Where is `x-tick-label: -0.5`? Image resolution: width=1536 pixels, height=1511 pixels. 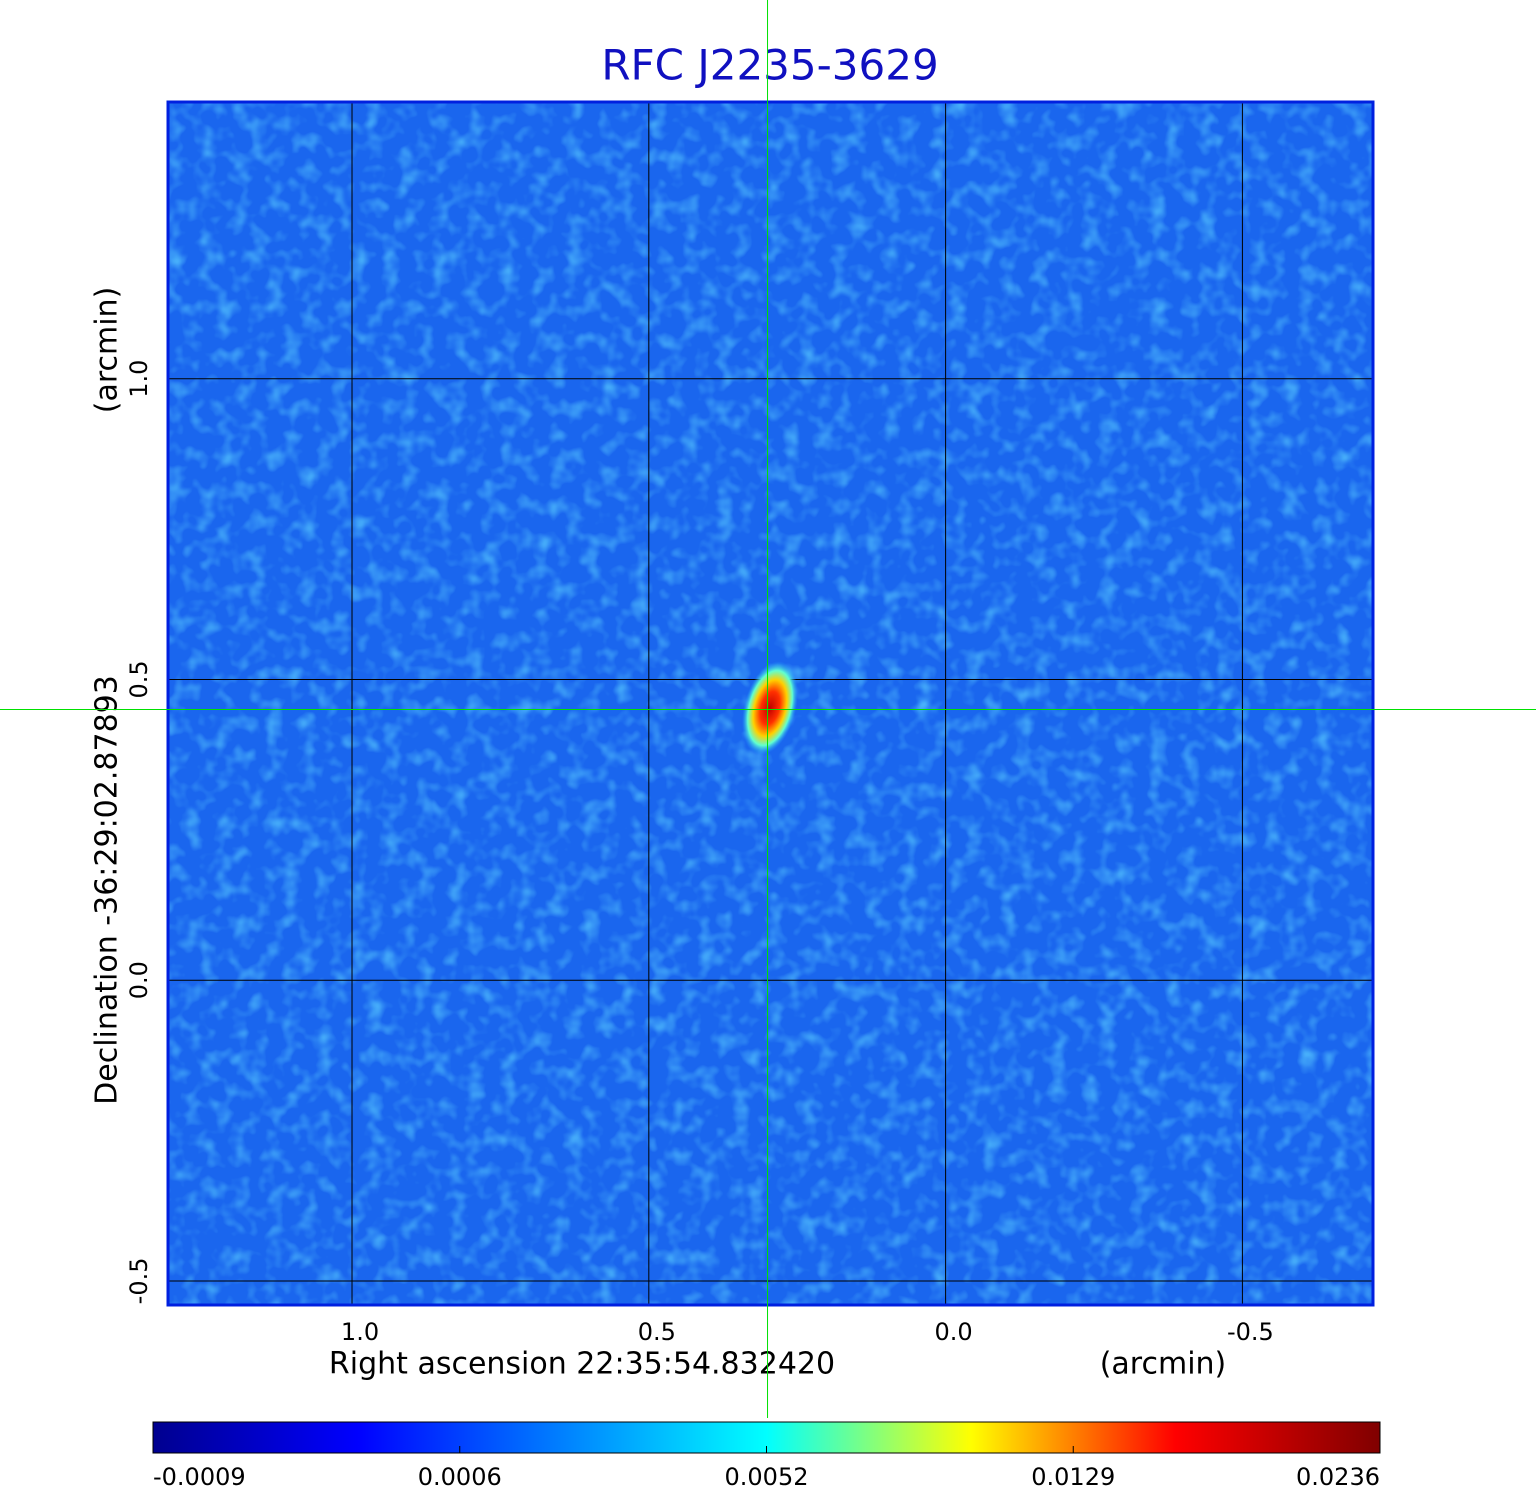 x-tick-label: -0.5 is located at coordinates (1250, 1332).